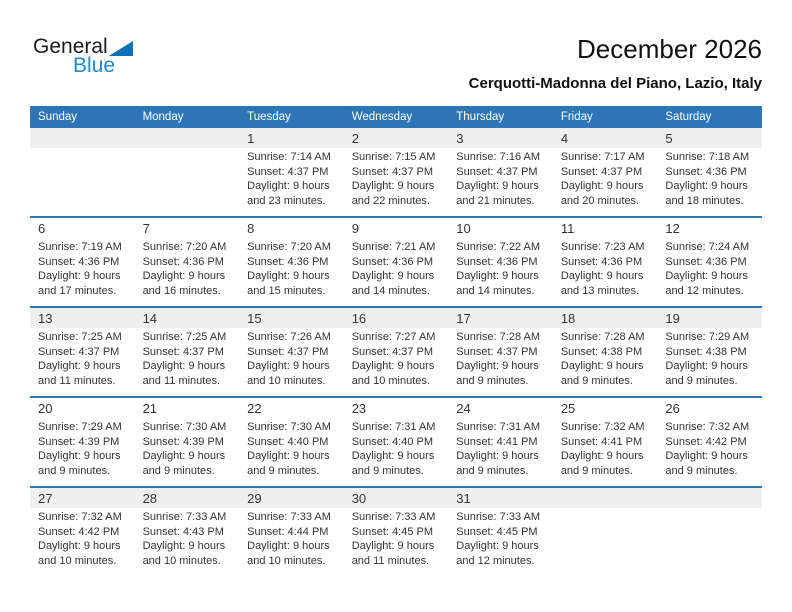  I want to click on date-number: 26, so click(672, 408).